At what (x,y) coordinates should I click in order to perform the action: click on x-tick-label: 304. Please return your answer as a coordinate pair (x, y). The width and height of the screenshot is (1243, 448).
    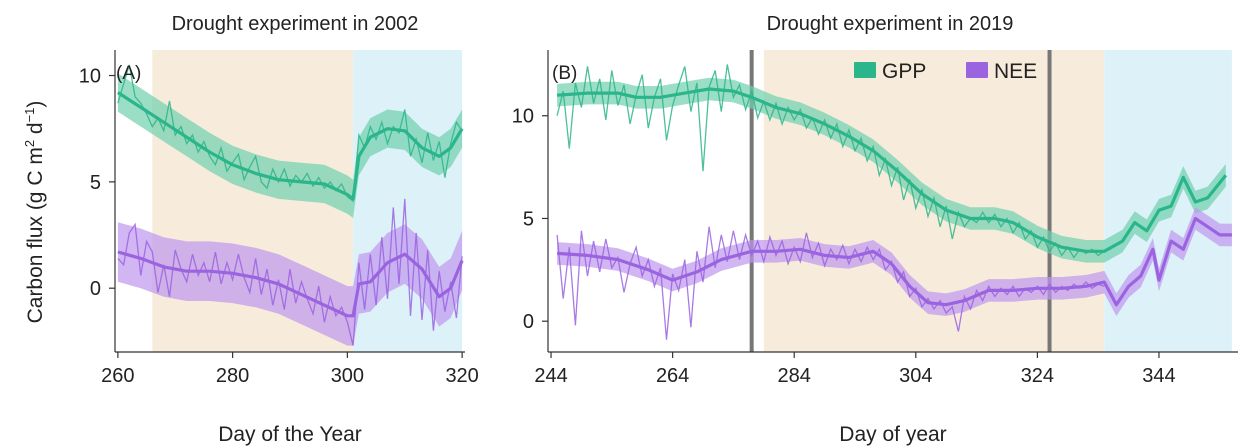
    Looking at the image, I should click on (915, 376).